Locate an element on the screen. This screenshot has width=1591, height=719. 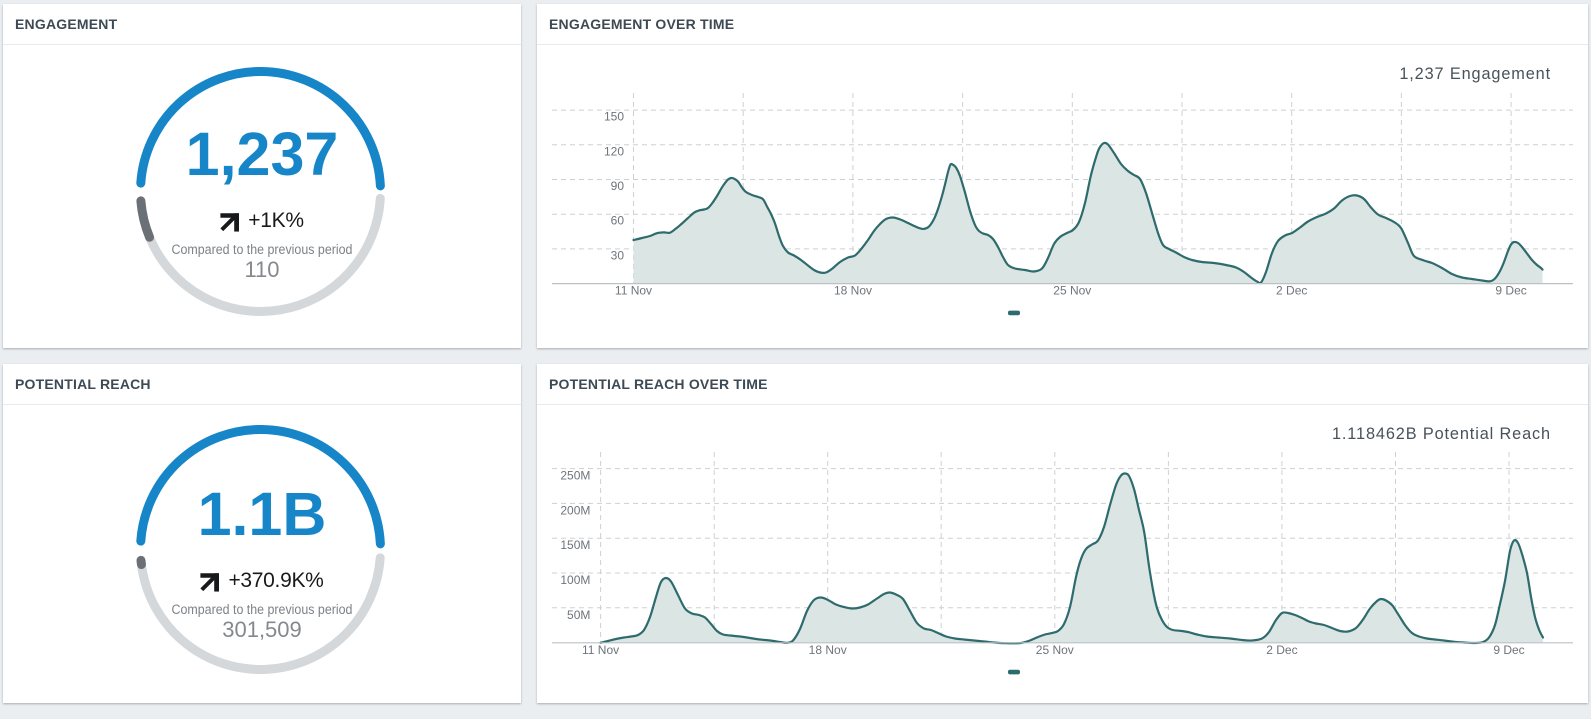
svg-text: 150M is located at coordinates (575, 545).